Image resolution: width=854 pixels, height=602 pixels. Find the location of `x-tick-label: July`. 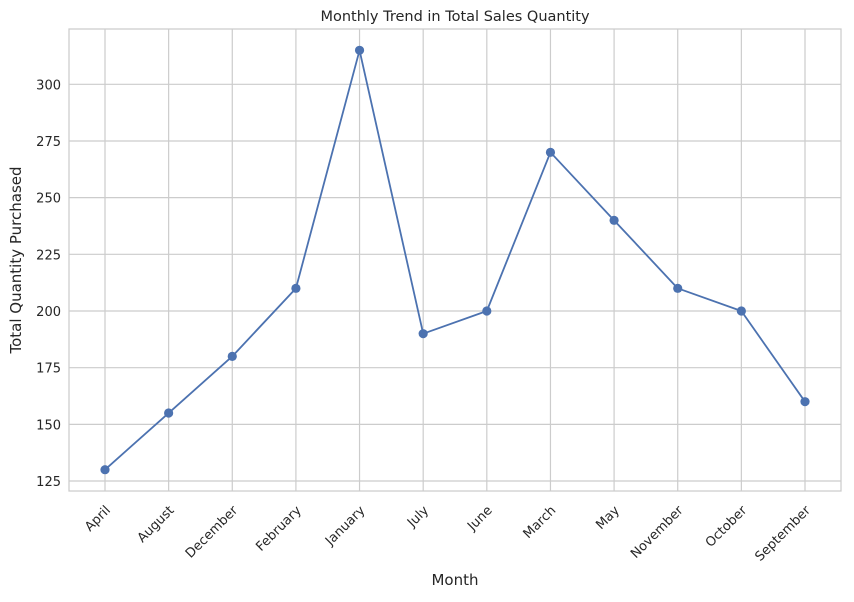

x-tick-label: July is located at coordinates (418, 517).